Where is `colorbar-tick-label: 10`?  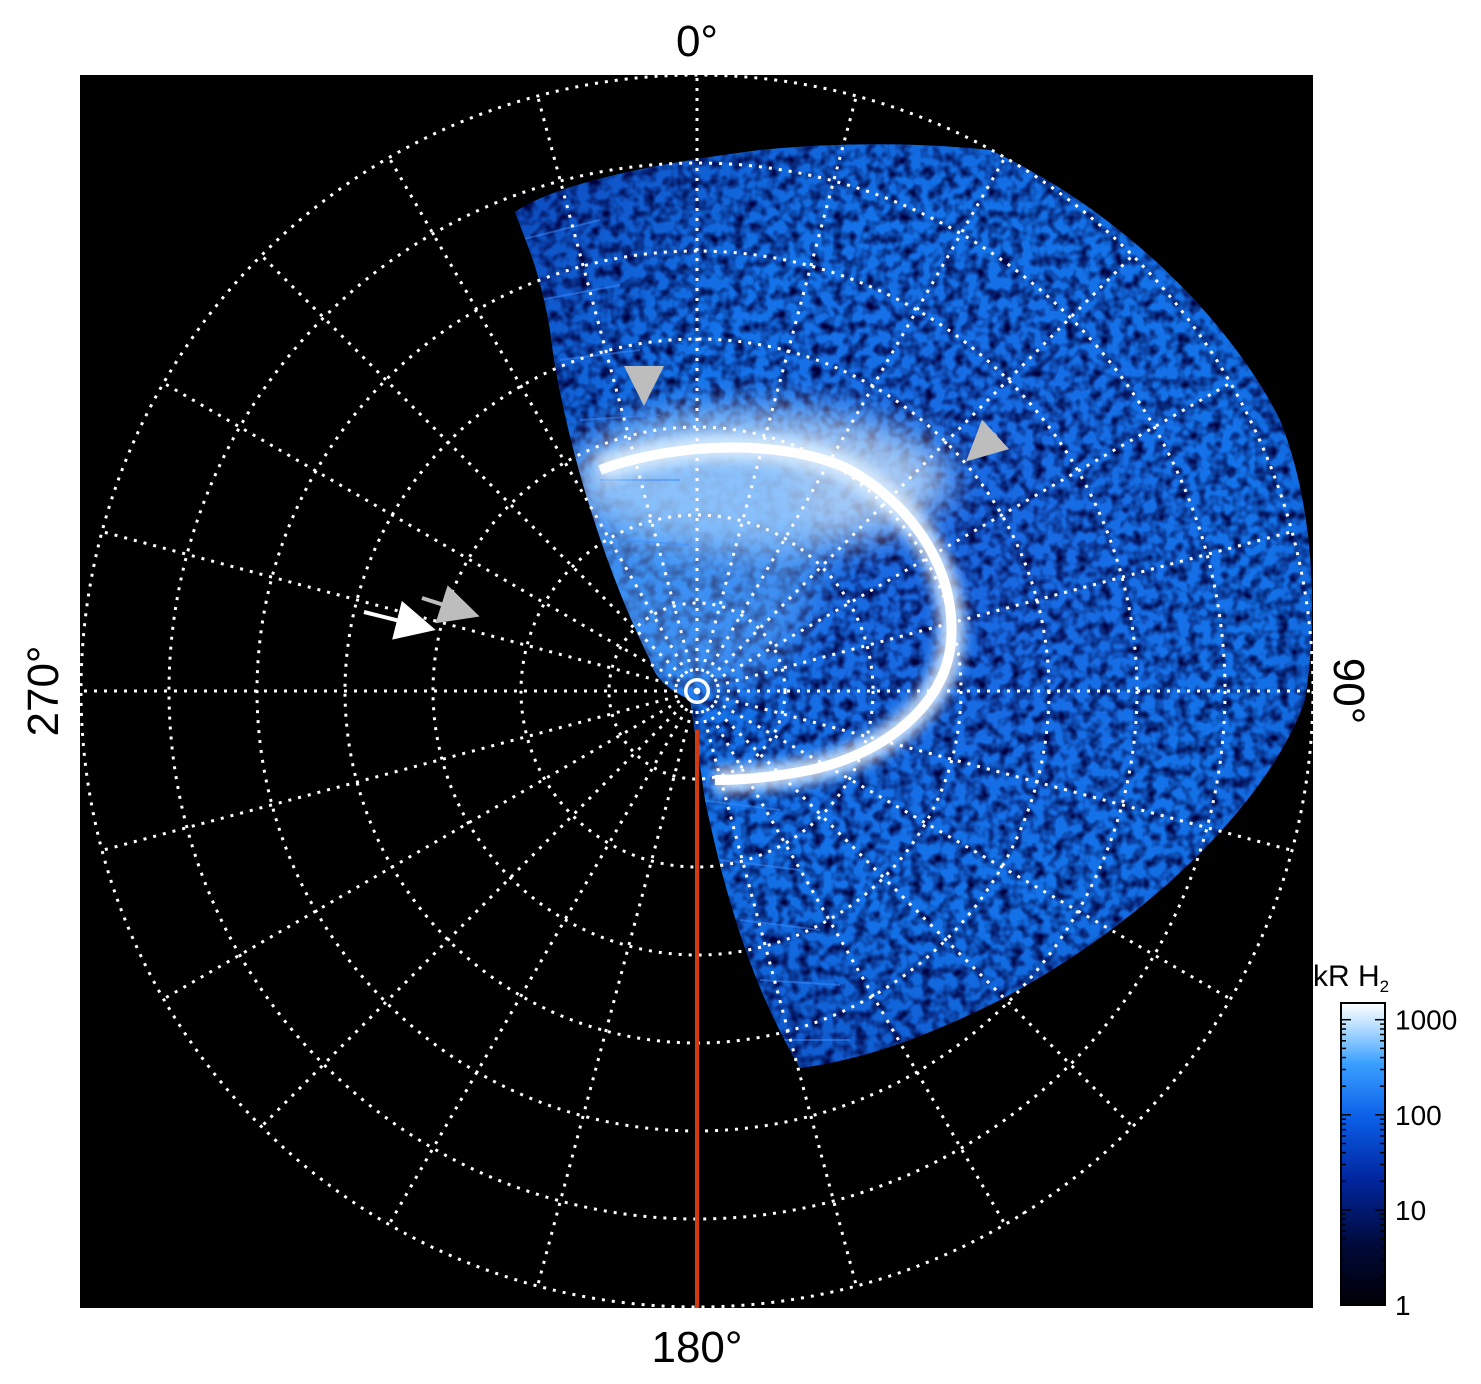 colorbar-tick-label: 10 is located at coordinates (1410, 1210).